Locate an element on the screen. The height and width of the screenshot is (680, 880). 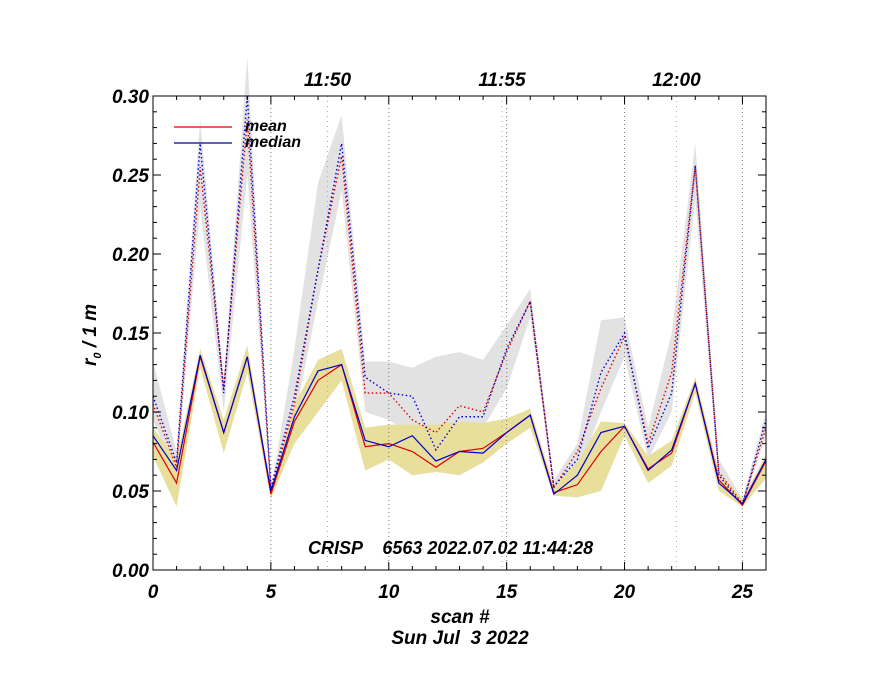
y-axis-label: r0 / 1 m is located at coordinates (92, 335).